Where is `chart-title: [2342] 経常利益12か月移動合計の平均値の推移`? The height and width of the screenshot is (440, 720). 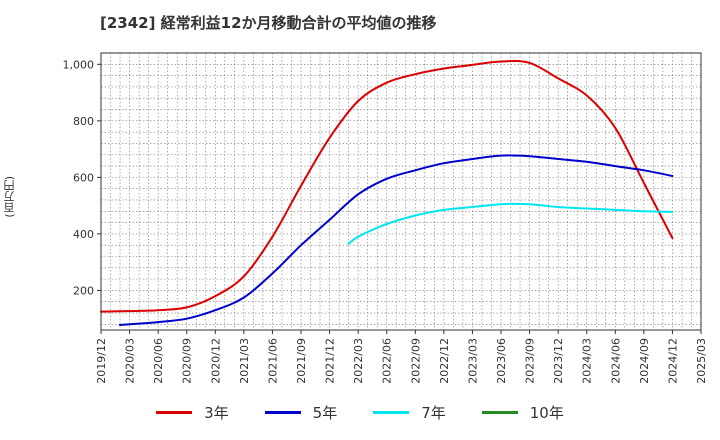 chart-title: [2342] 経常利益12か月移動合計の平均値の推移 is located at coordinates (268, 23).